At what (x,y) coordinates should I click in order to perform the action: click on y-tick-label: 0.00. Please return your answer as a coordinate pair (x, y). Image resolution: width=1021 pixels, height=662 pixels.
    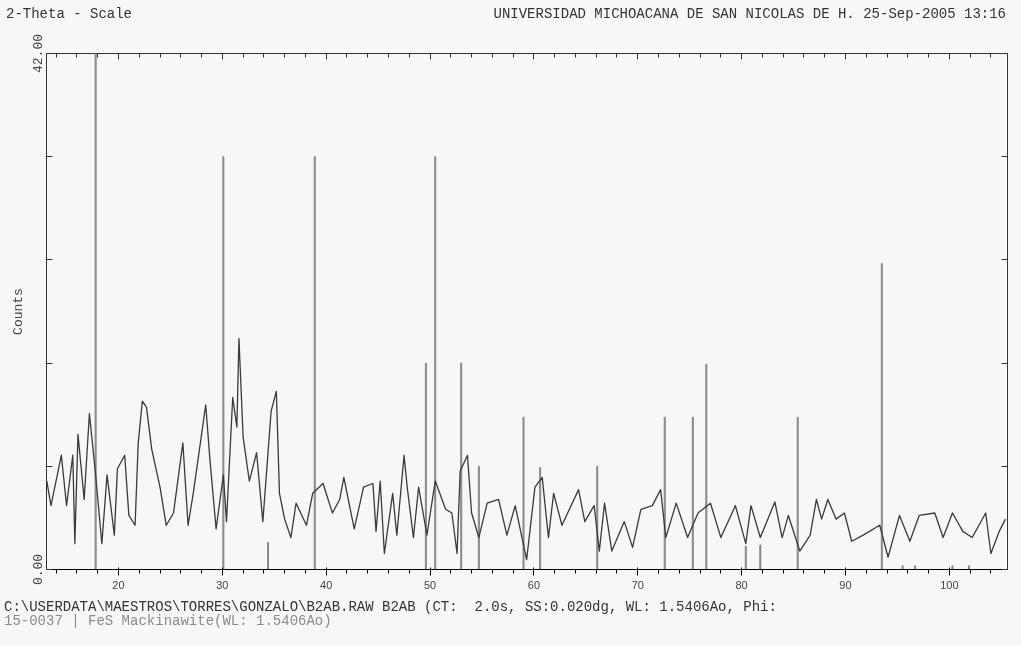
    Looking at the image, I should click on (38, 569).